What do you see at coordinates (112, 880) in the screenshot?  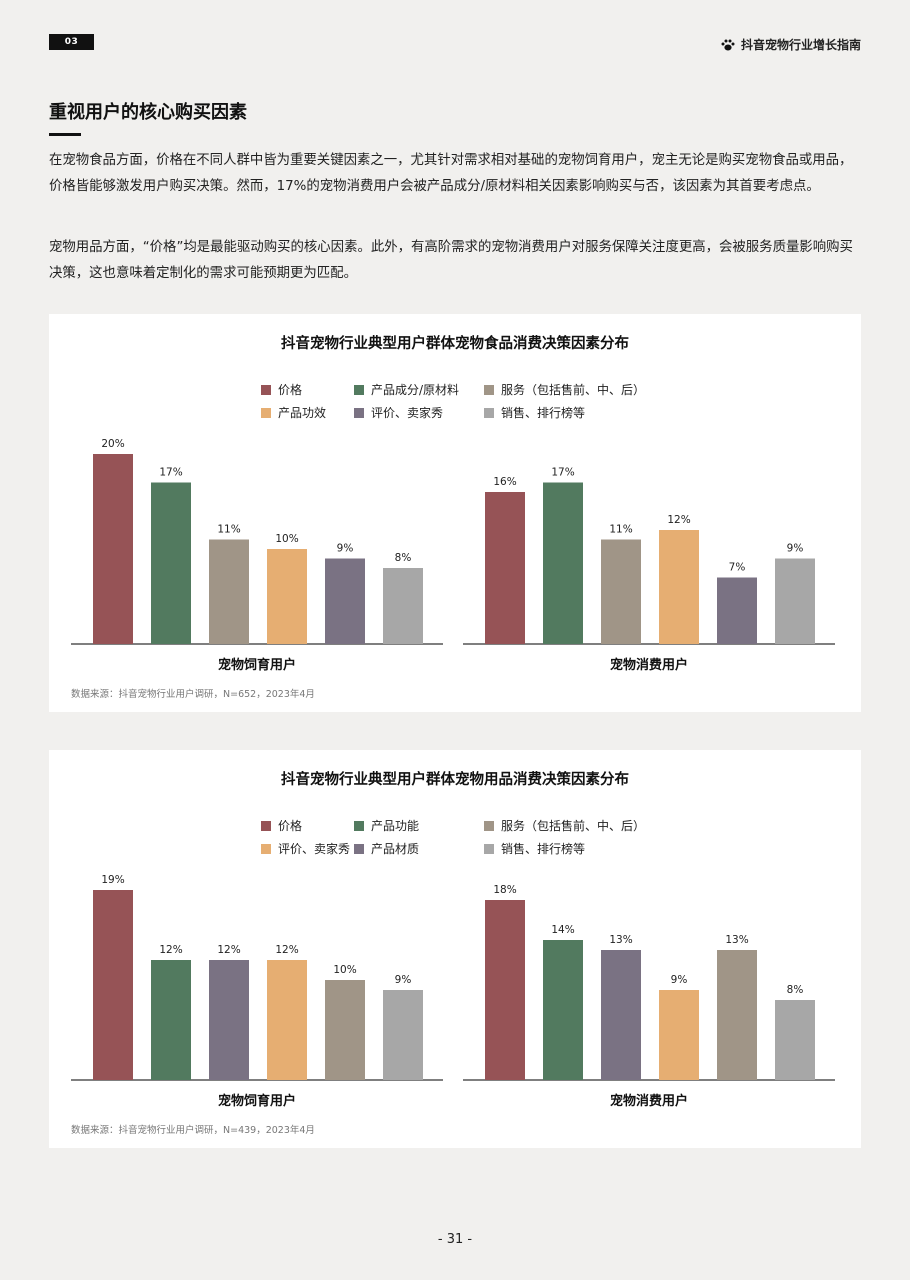 I see `bar-data-label: 19%` at bounding box center [112, 880].